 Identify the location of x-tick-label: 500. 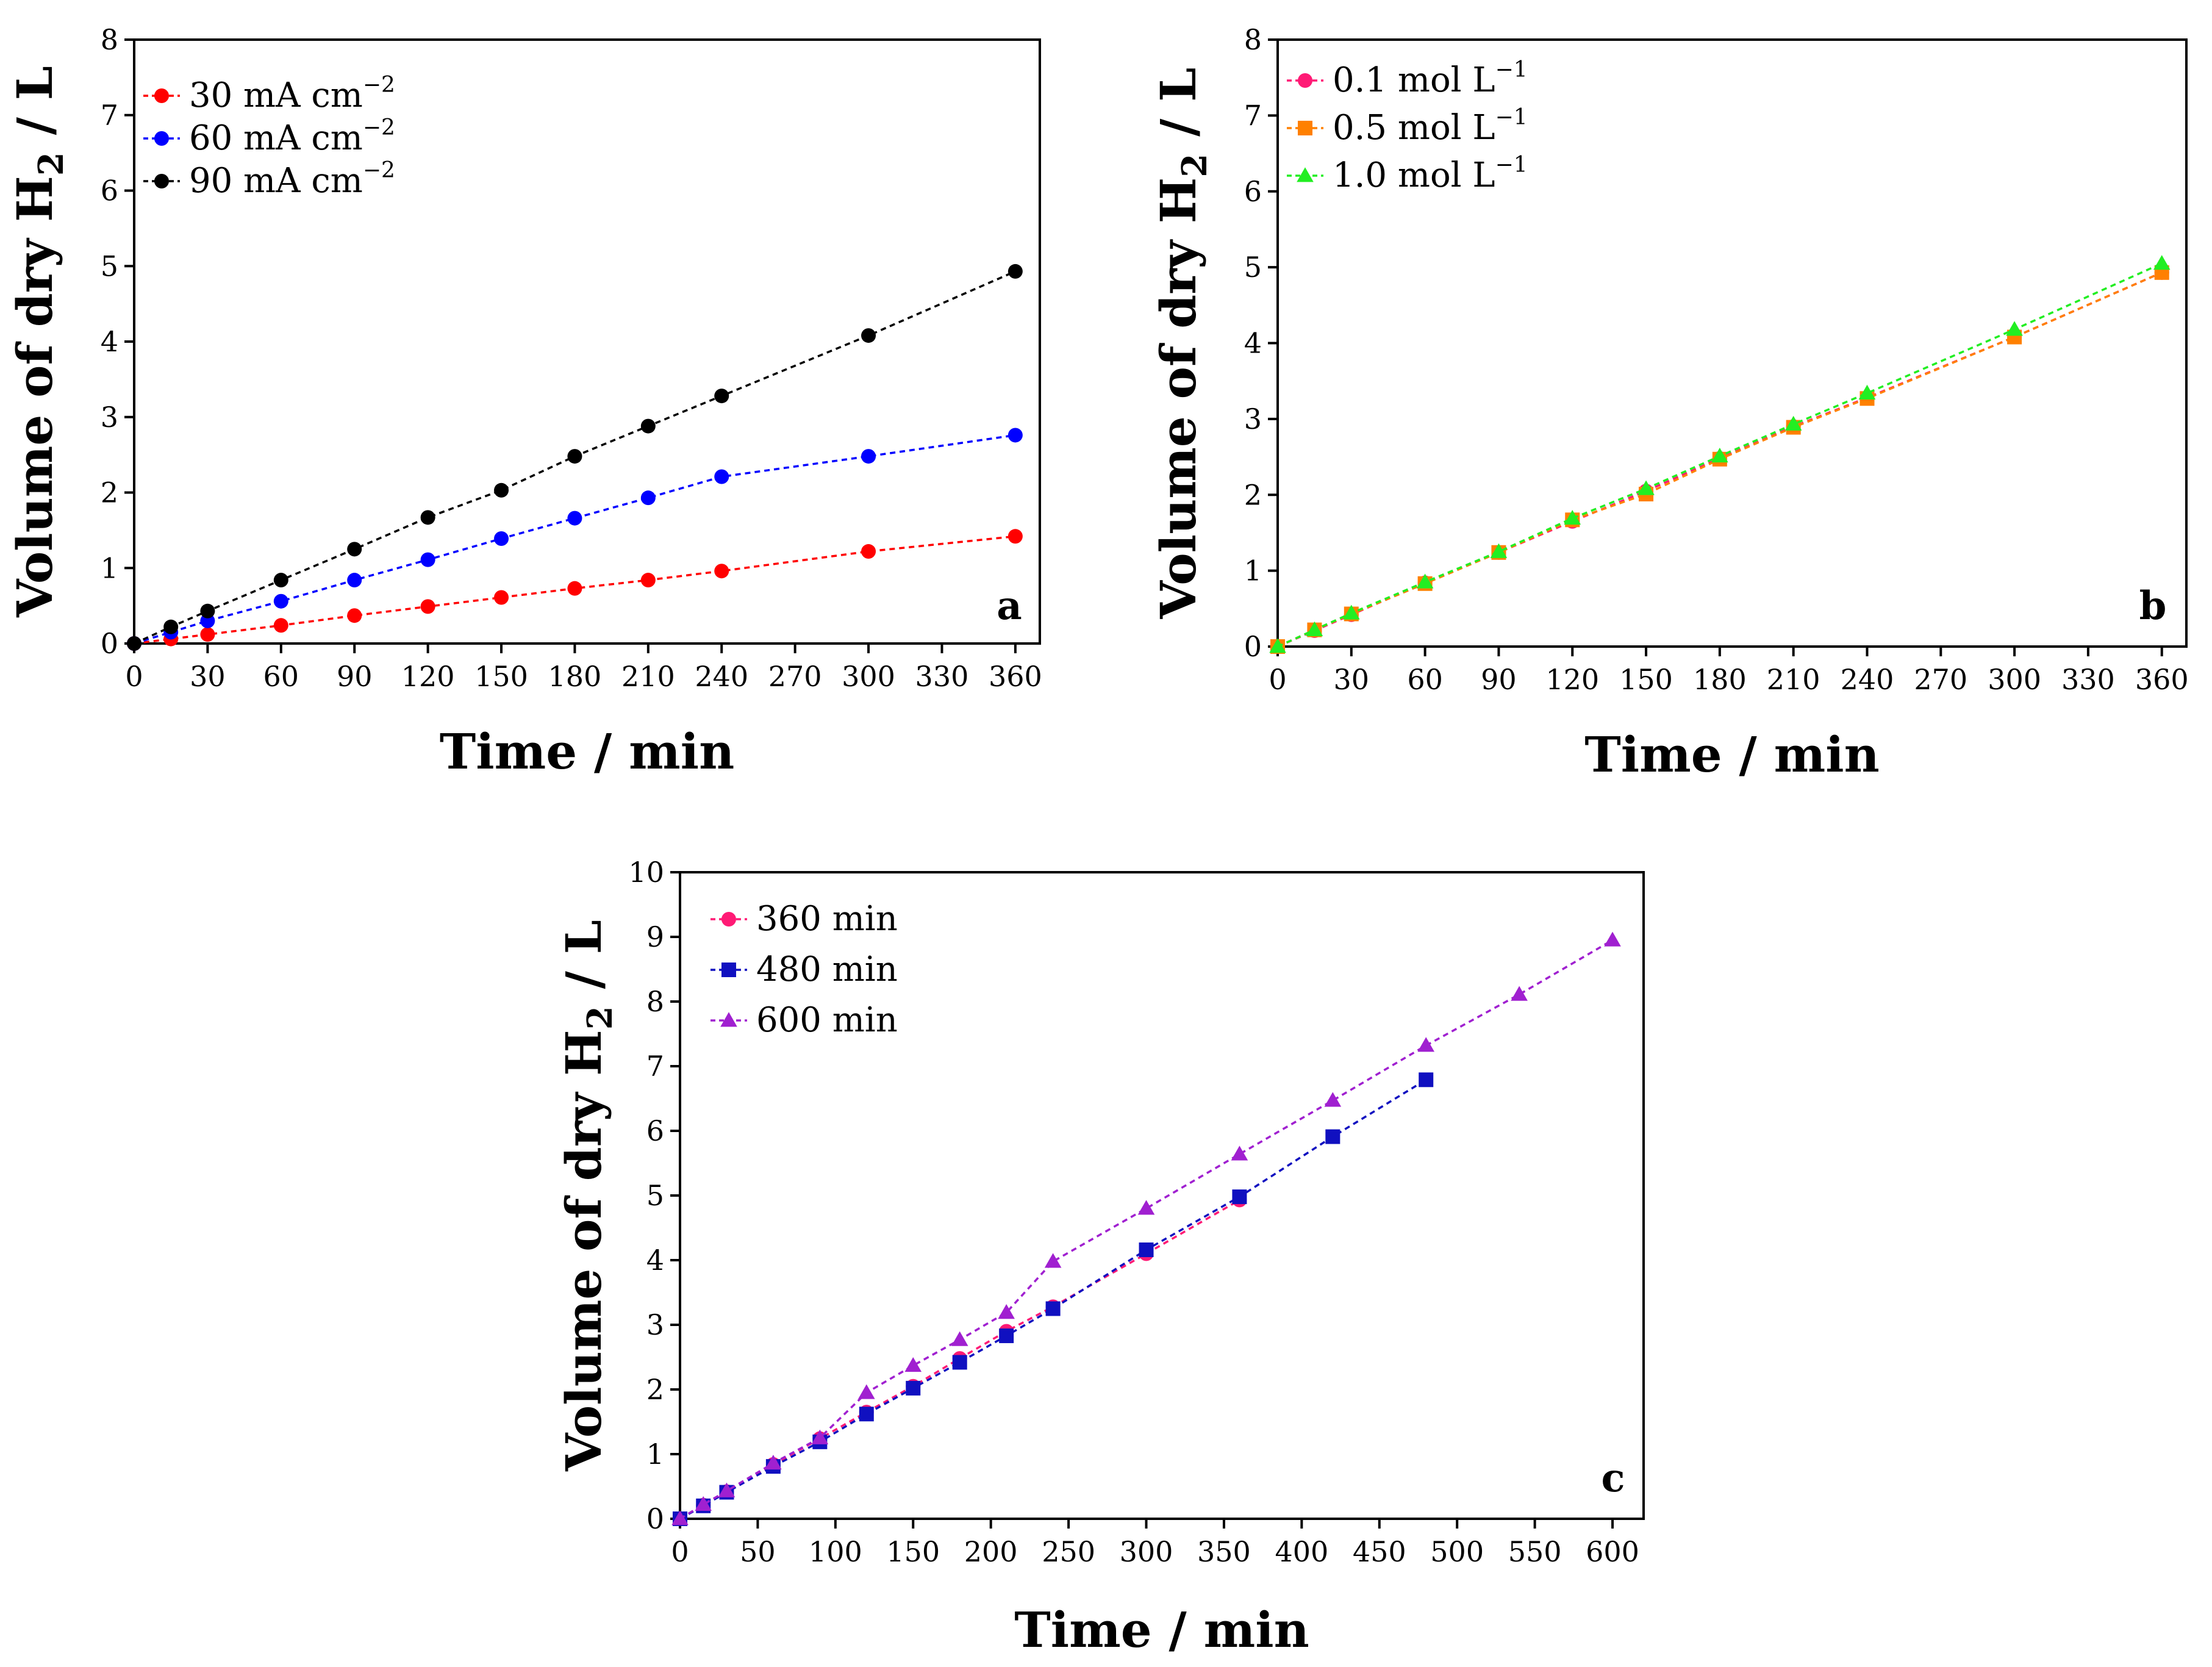
(1457, 1551).